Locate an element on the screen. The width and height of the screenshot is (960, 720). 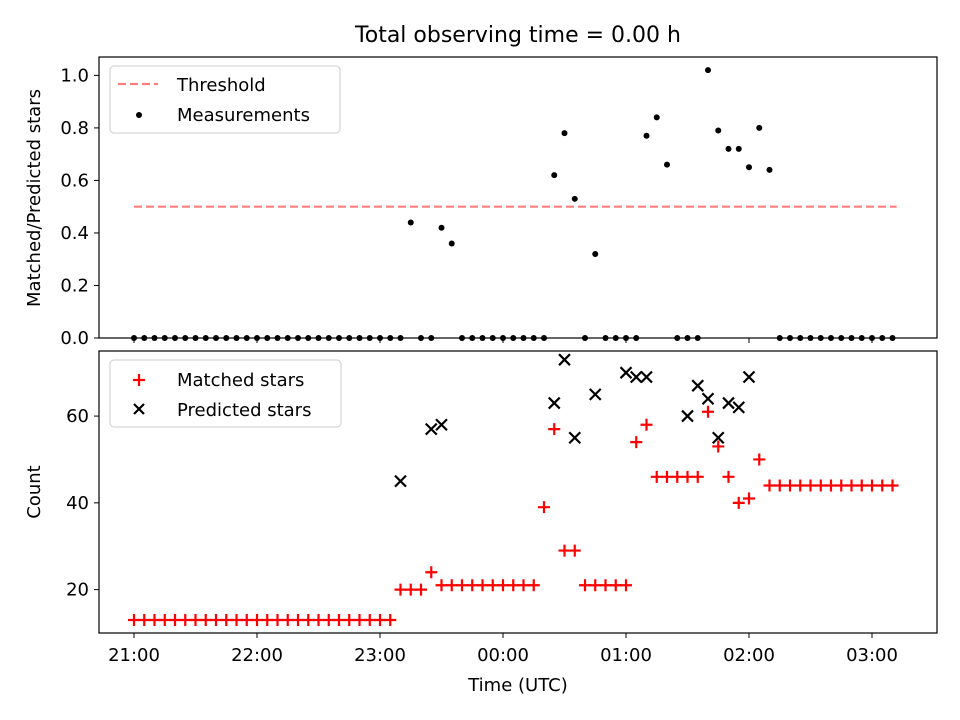
top-y-tick-label: 1.0 is located at coordinates (74, 75).